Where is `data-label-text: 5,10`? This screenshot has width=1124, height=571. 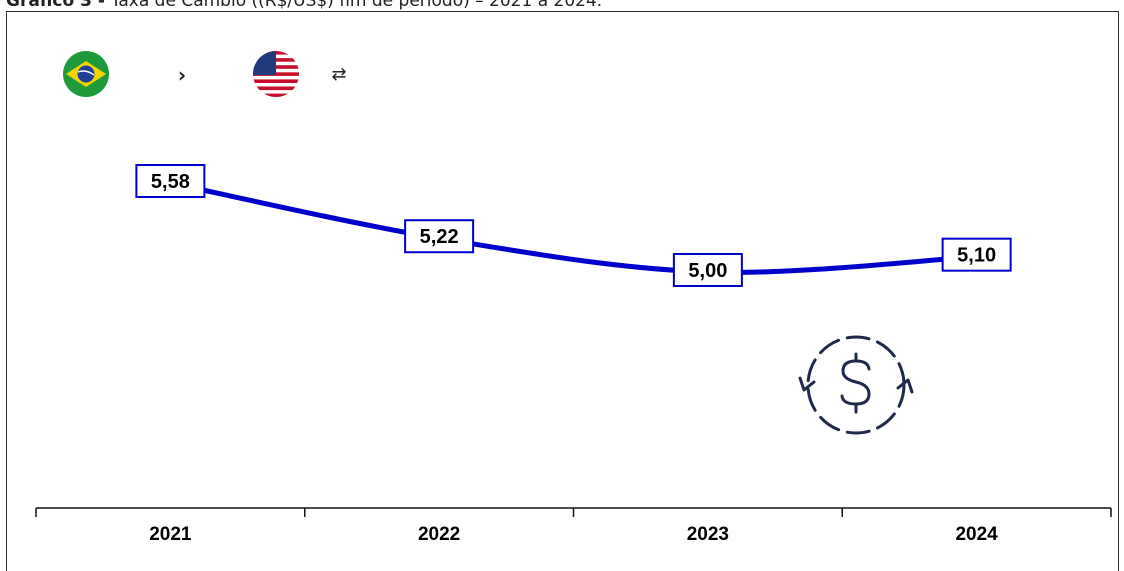
data-label-text: 5,10 is located at coordinates (976, 256).